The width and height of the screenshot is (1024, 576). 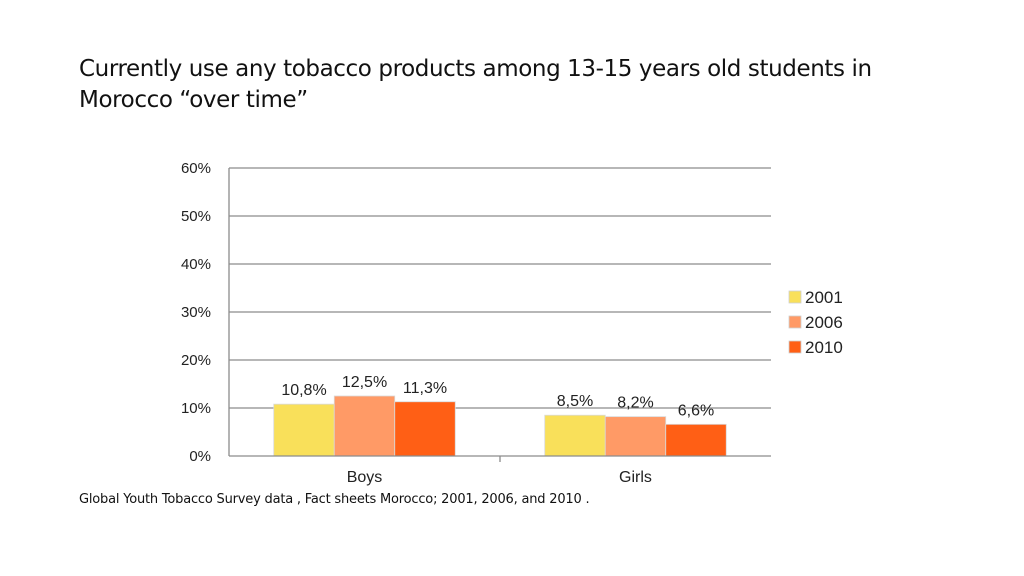 I want to click on data-label-girls-2010: 6,6%, so click(x=696, y=410).